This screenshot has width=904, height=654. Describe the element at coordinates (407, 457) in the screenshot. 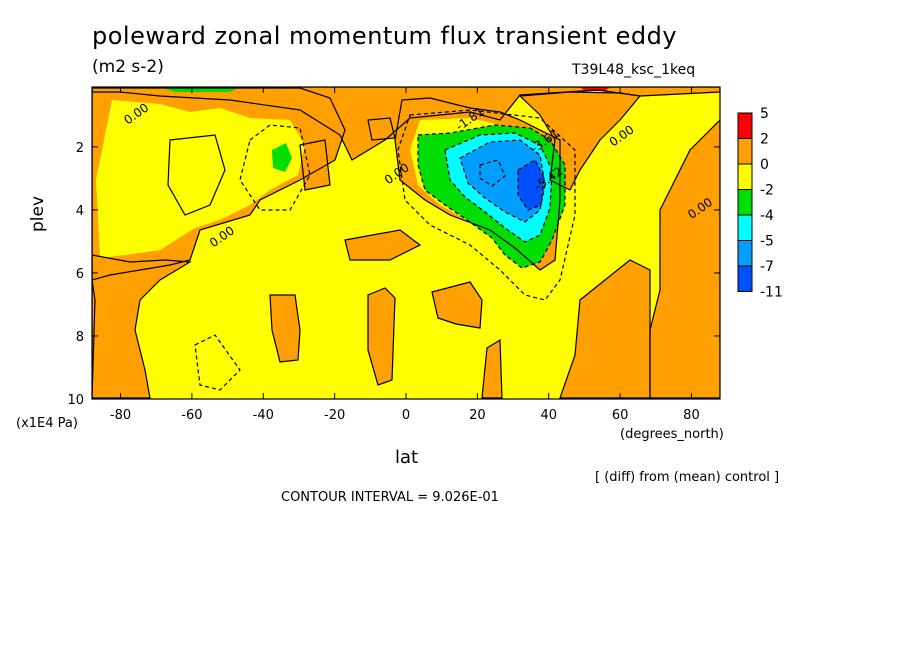

I see `x-axis-label: lat` at that location.